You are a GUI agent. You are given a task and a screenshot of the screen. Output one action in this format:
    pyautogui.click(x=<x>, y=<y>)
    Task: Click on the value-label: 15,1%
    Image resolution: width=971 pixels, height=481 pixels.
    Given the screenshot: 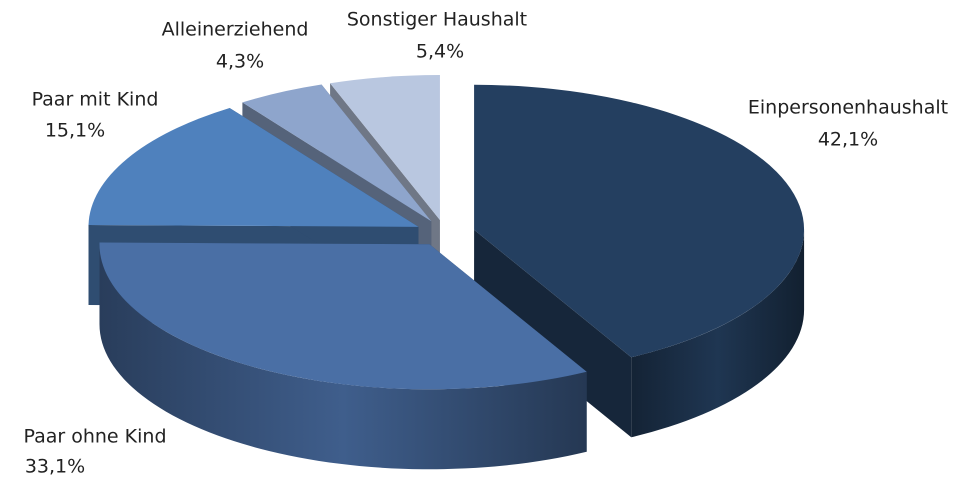 What is the action you would take?
    pyautogui.click(x=75, y=131)
    